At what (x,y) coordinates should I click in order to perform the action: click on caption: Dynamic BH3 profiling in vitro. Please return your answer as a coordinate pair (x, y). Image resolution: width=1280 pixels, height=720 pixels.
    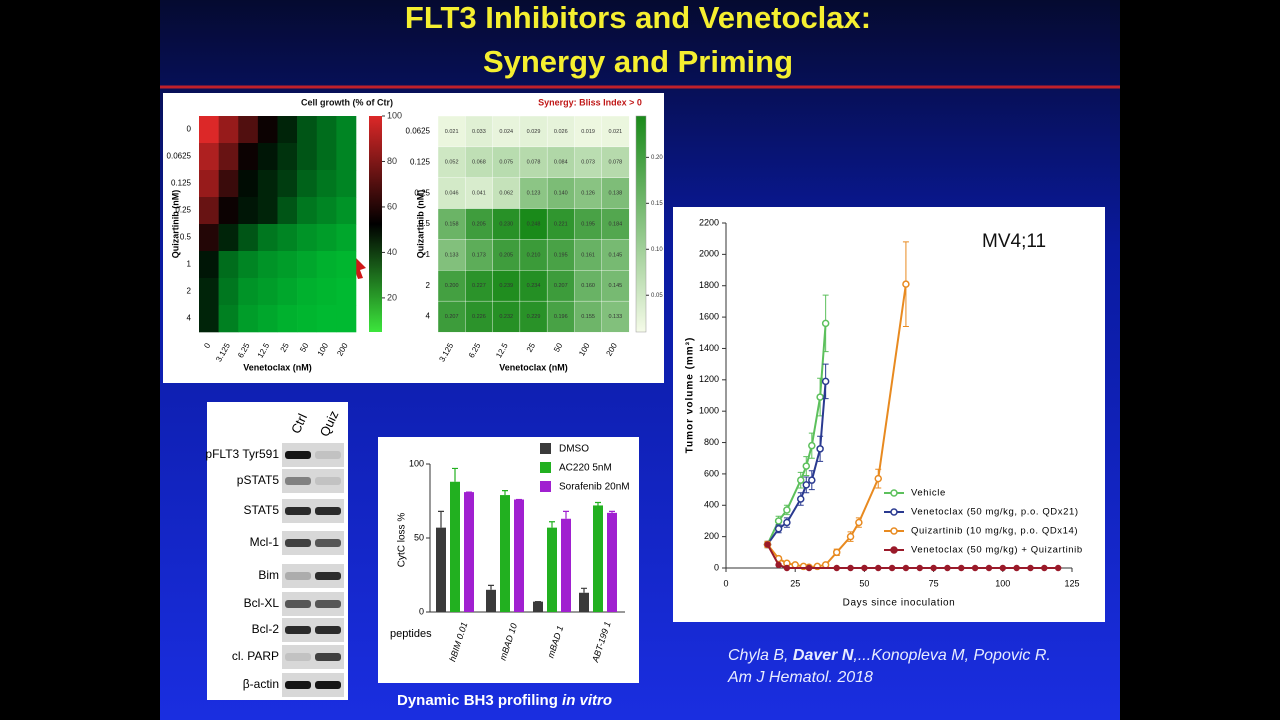
    Looking at the image, I should click on (504, 700).